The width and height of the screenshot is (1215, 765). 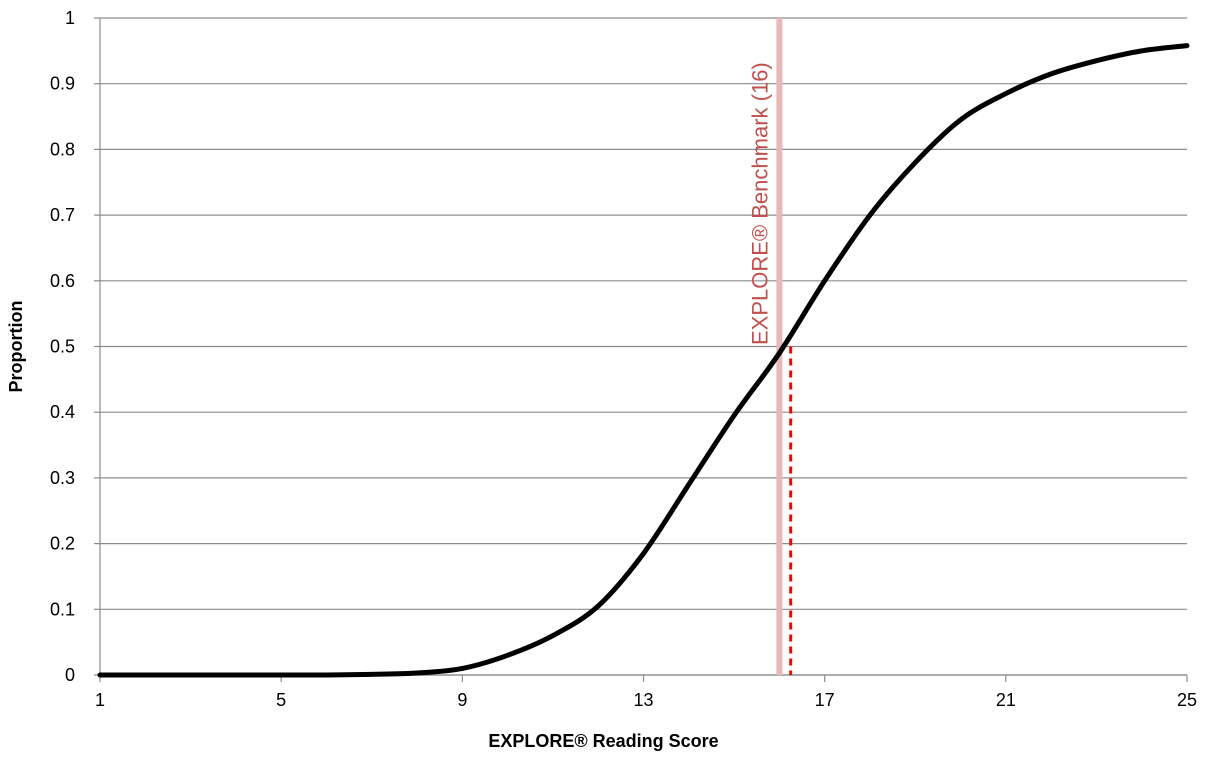 What do you see at coordinates (62, 478) in the screenshot?
I see `y-tick-label: 0.3` at bounding box center [62, 478].